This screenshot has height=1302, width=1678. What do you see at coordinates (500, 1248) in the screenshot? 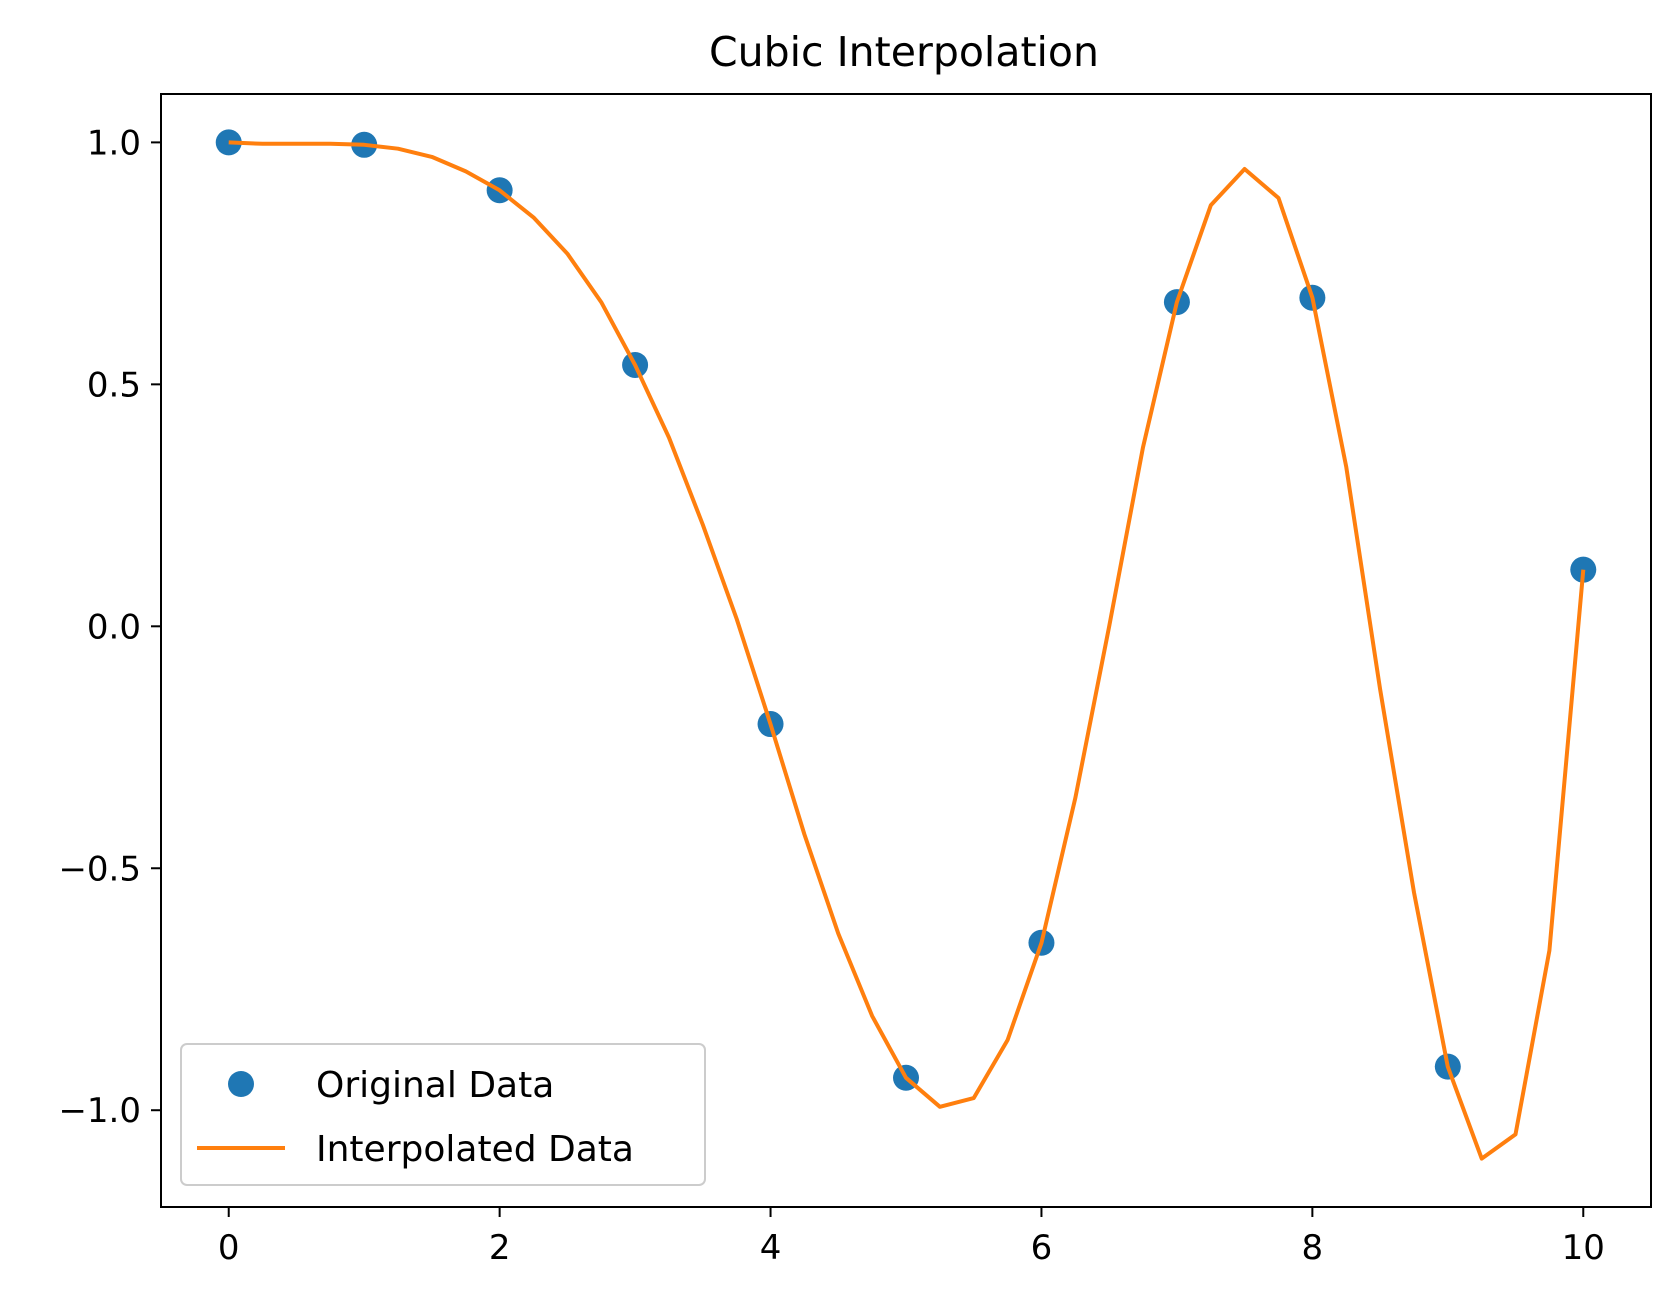
I see `x-tick-label: 2` at bounding box center [500, 1248].